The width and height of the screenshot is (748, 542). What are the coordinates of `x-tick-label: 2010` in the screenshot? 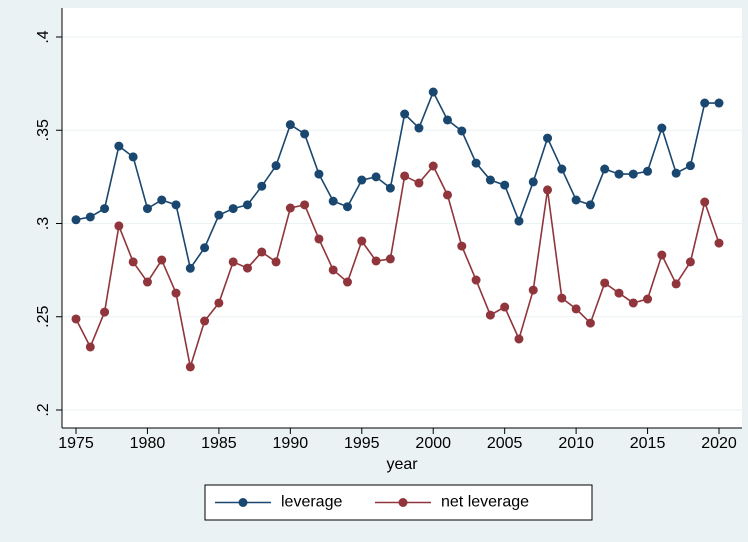 It's located at (576, 443).